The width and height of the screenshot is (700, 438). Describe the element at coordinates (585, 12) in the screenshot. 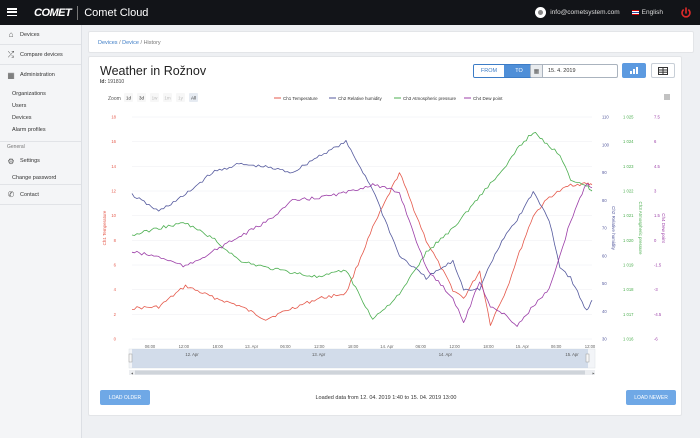

I see `user-email: info@cometsystem.com` at that location.